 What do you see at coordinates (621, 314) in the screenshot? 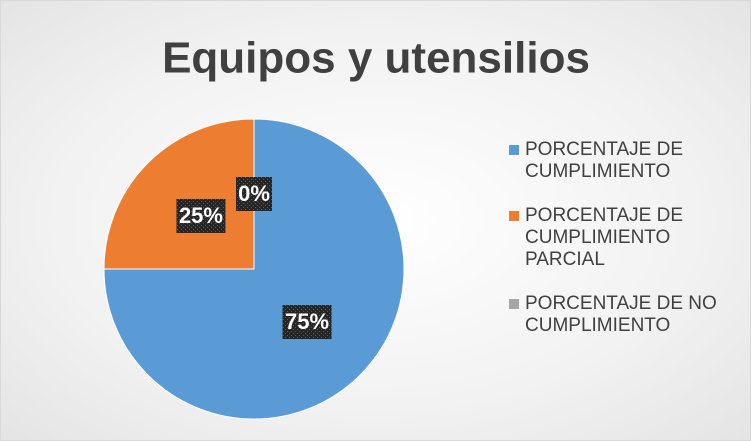
I see `legend-label: PORCENTAJE DE NO CUMPLIMIENTO` at bounding box center [621, 314].